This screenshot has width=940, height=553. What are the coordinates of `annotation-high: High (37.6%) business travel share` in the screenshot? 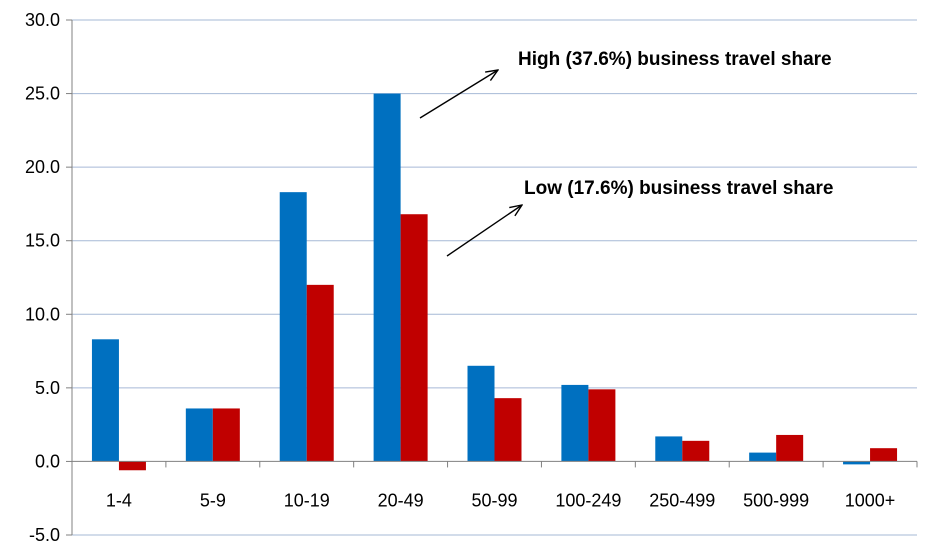 It's located at (675, 59).